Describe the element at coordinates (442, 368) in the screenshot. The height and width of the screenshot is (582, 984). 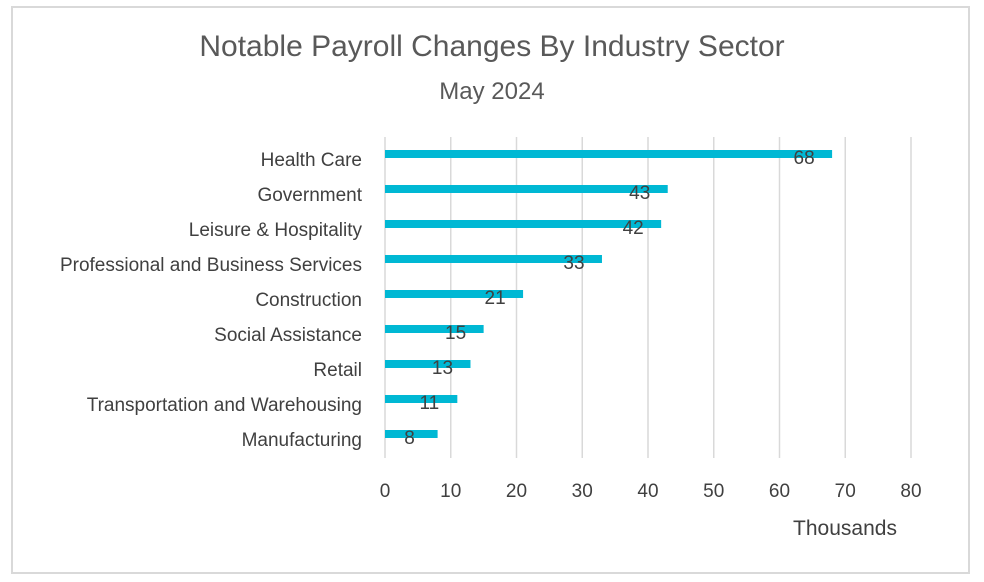
I see `data-label: 13` at that location.